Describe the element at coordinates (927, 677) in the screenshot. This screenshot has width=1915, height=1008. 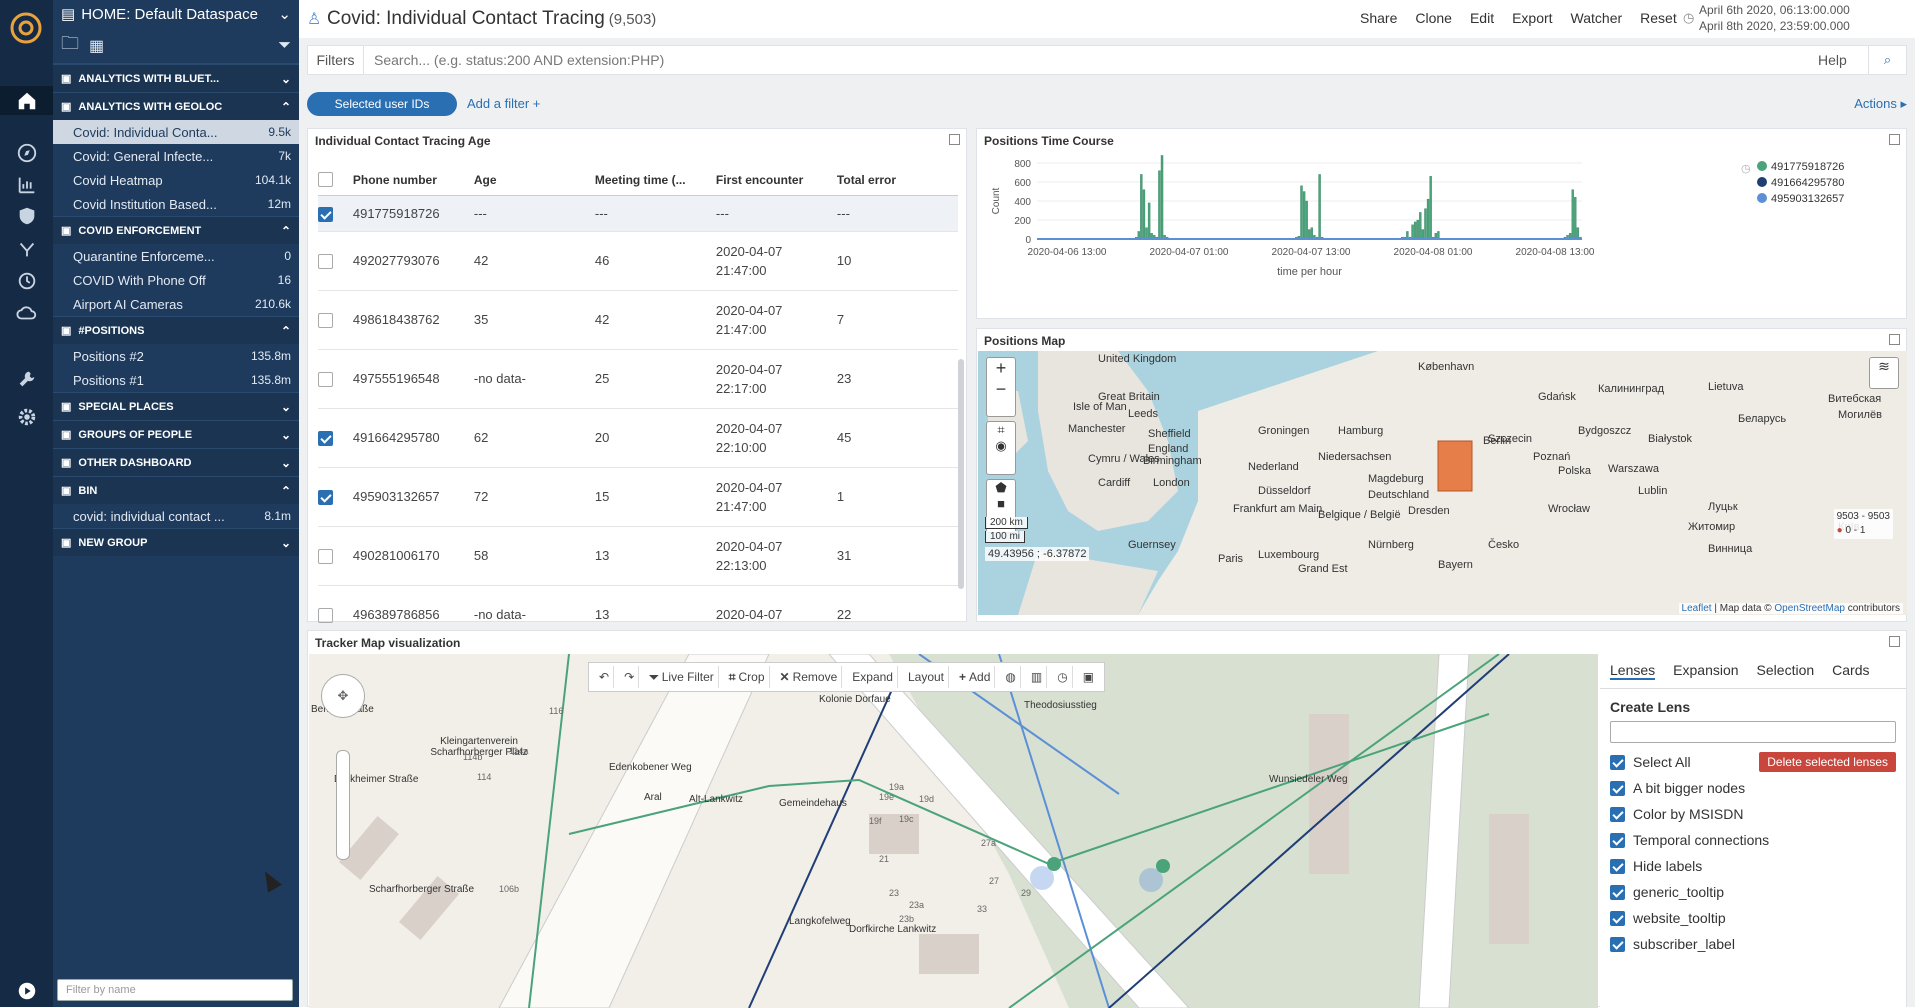
I see `layout-button: Layout` at that location.